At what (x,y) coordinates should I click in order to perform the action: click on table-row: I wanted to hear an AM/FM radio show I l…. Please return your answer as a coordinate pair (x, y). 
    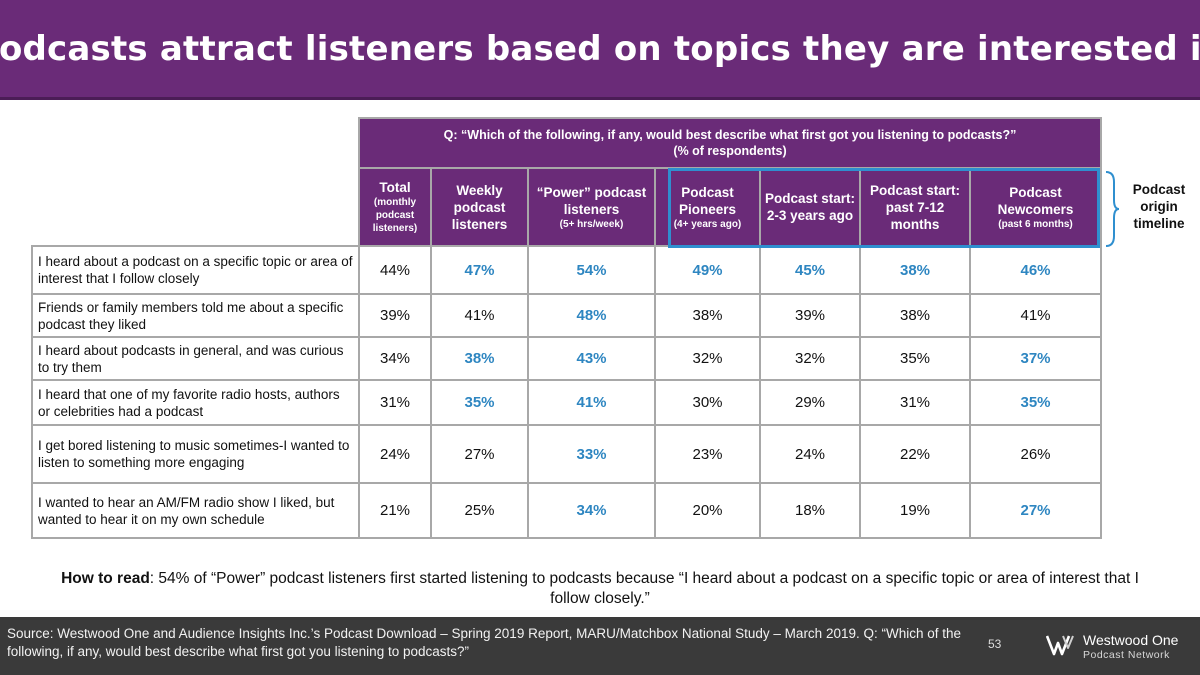
    Looking at the image, I should click on (567, 510).